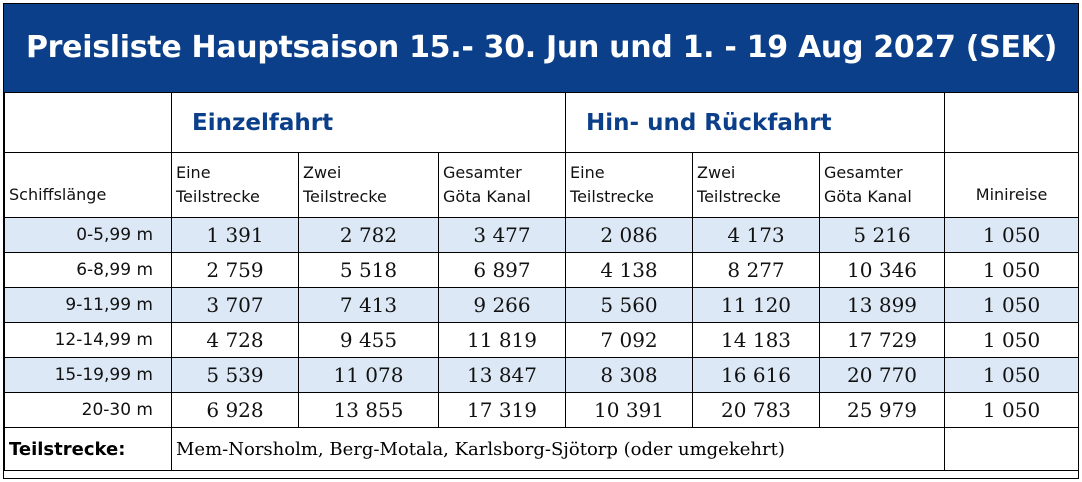  What do you see at coordinates (629, 270) in the screenshot?
I see `price-cell: 4 138` at bounding box center [629, 270].